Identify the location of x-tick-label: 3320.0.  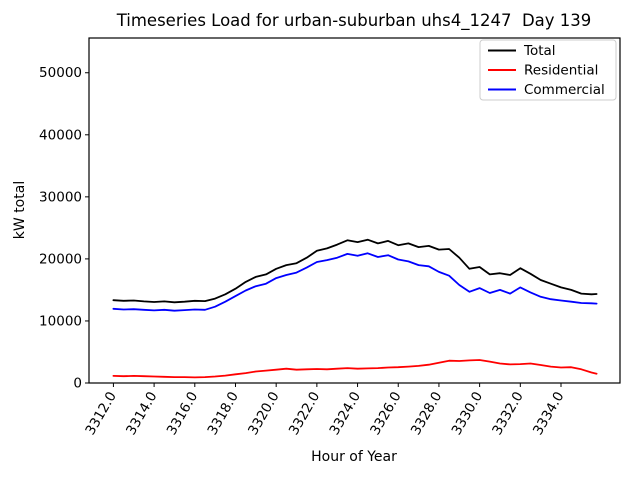
(263, 413).